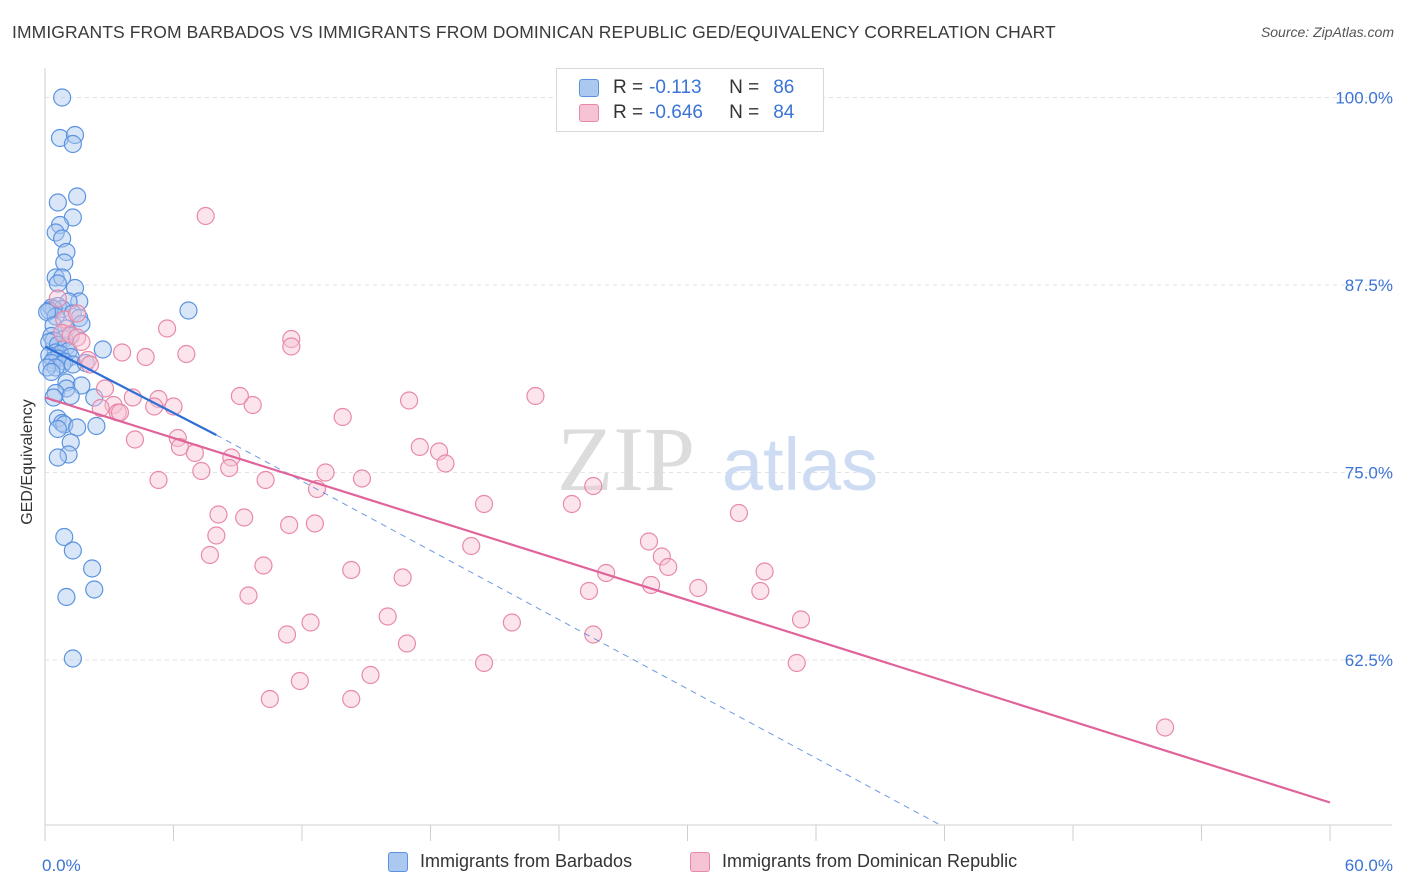 This screenshot has height=892, width=1406. I want to click on legend-n-value: 84, so click(784, 112).